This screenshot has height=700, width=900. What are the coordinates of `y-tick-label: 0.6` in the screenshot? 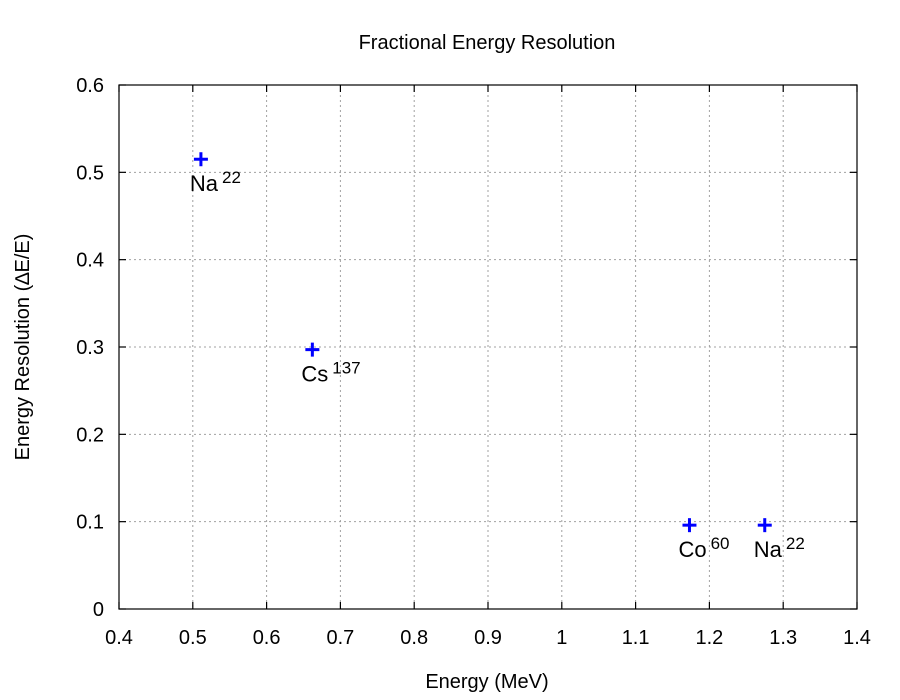 It's located at (90, 86).